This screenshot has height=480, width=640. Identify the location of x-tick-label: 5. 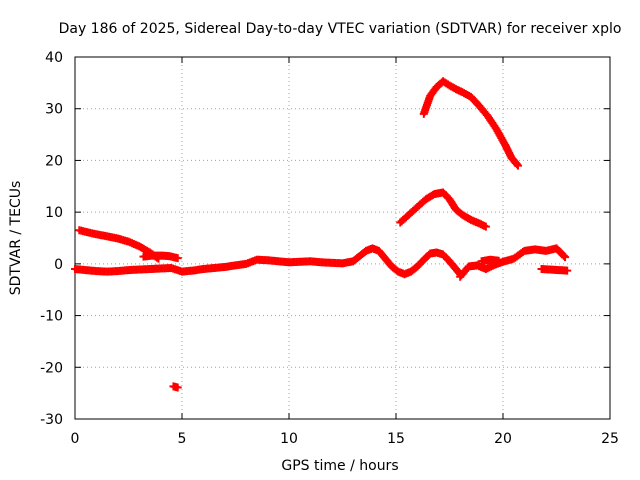
(182, 439).